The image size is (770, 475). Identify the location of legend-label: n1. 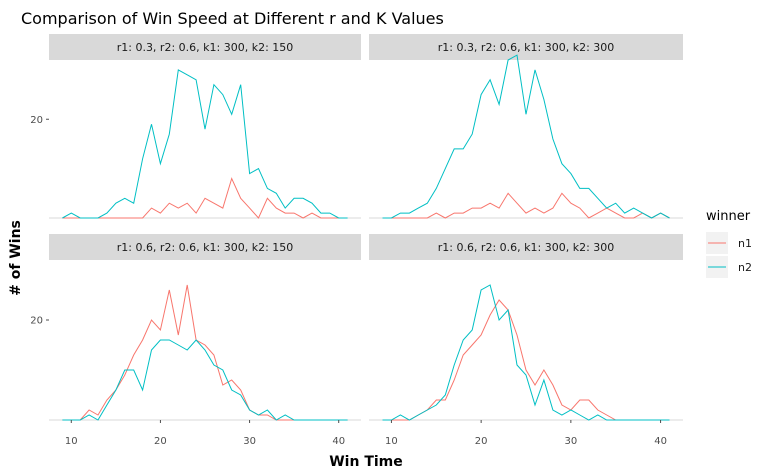
(745, 243).